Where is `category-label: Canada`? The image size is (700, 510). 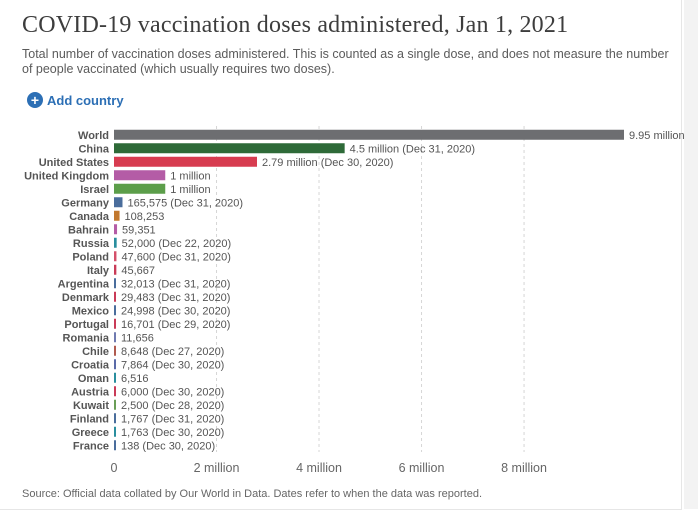 category-label: Canada is located at coordinates (89, 217).